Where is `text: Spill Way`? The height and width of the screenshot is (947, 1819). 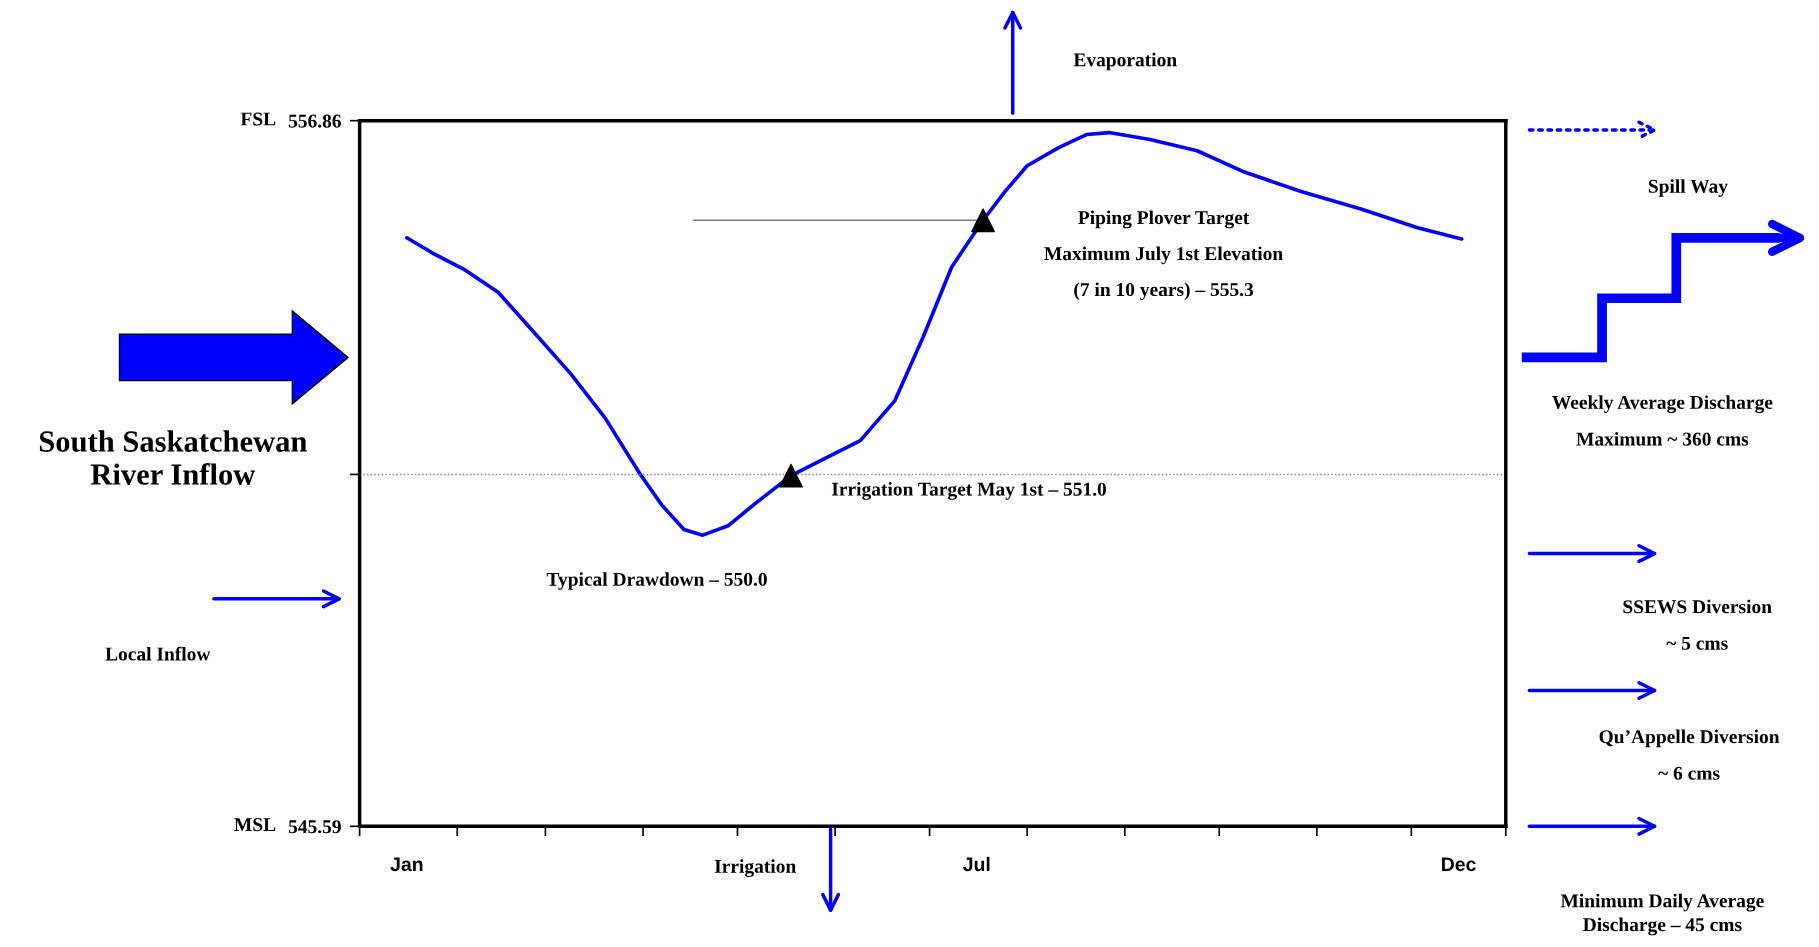 text: Spill Way is located at coordinates (1688, 188).